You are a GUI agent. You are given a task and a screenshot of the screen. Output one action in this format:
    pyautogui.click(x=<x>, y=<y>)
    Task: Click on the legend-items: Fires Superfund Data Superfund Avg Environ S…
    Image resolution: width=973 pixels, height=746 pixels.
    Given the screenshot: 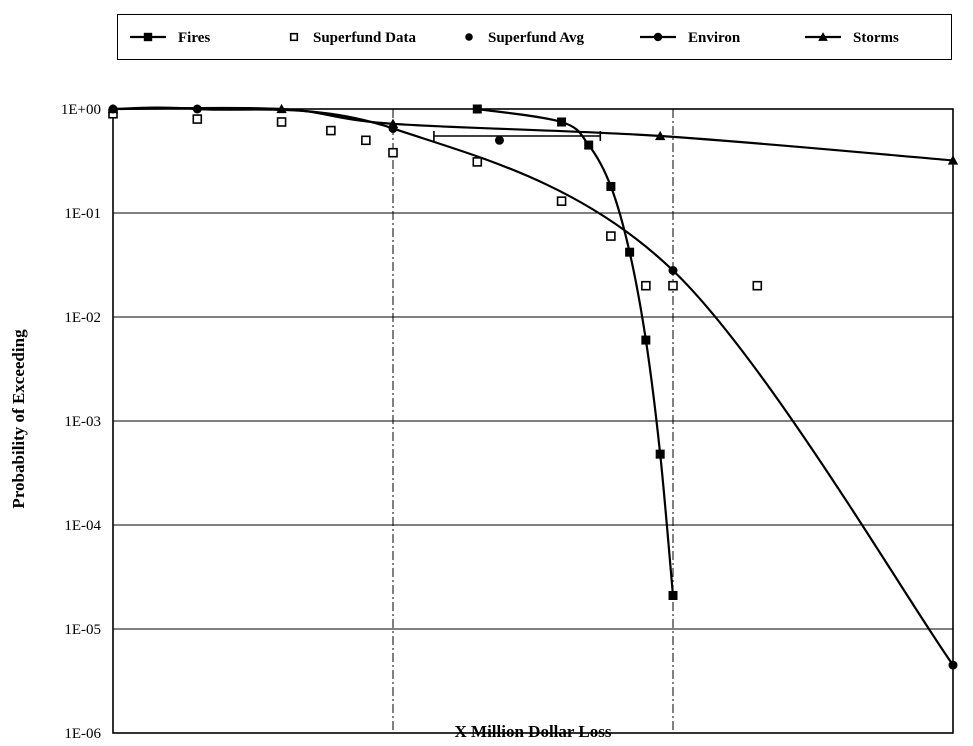 What is the action you would take?
    pyautogui.click(x=514, y=38)
    